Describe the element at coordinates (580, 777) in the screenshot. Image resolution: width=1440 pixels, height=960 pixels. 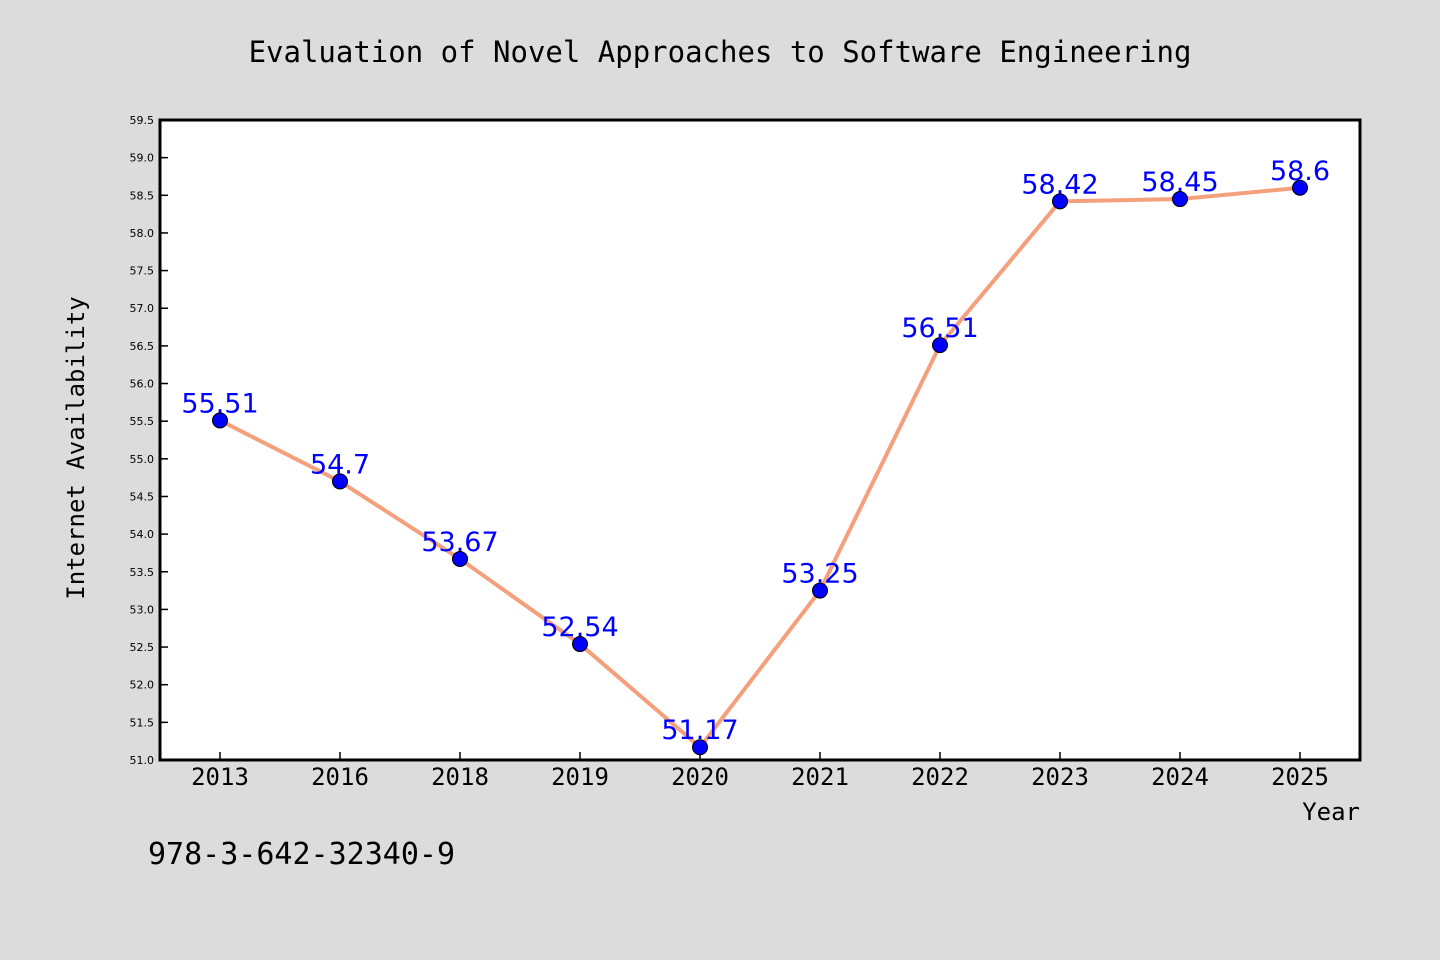
I see `x-tick-label: 2019` at that location.